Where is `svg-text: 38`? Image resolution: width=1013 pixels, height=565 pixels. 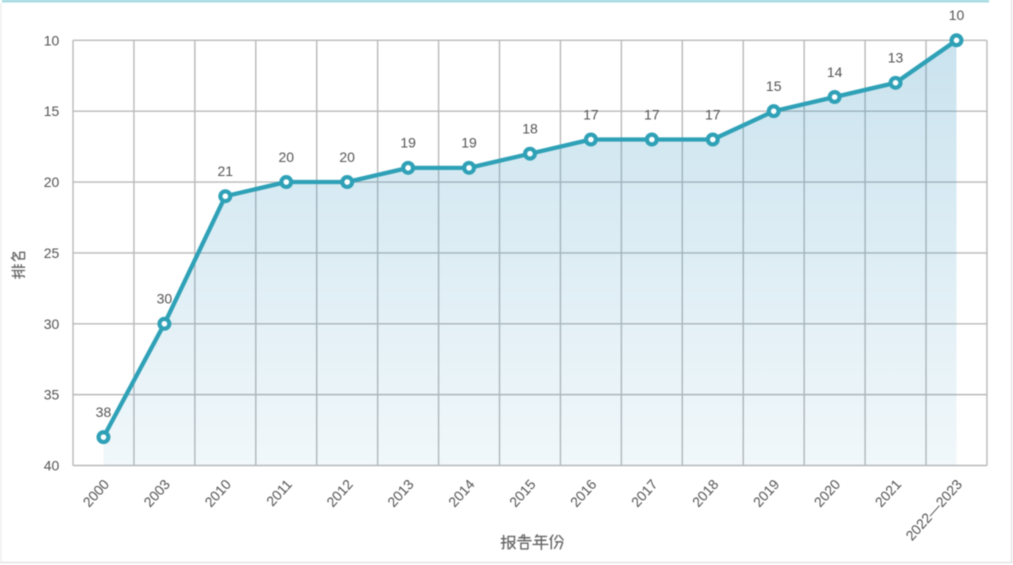
svg-text: 38 is located at coordinates (104, 412).